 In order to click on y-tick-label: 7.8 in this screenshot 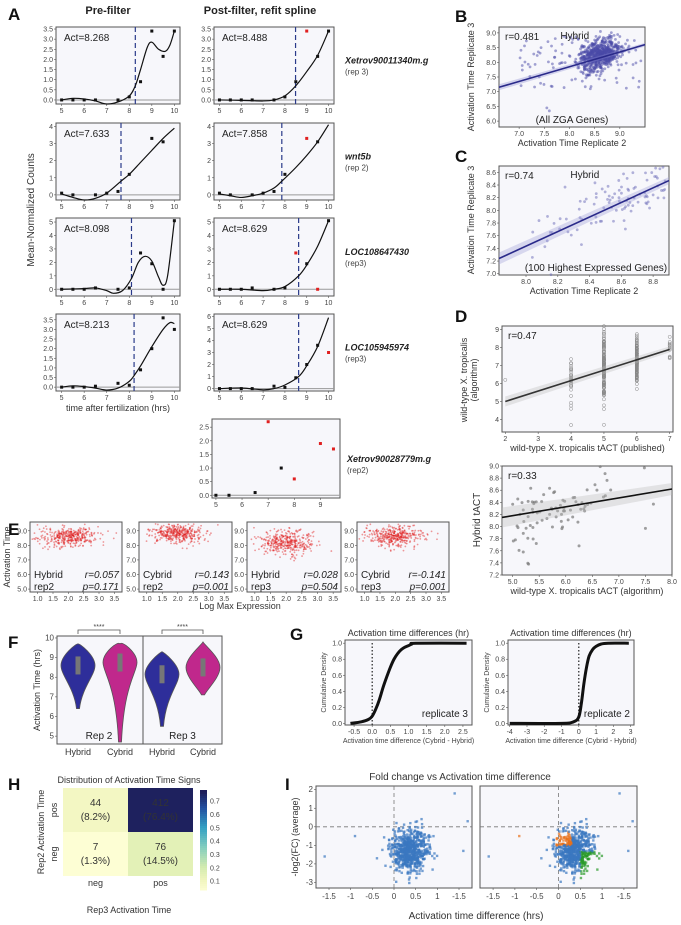, I will do `click(491, 224)`.